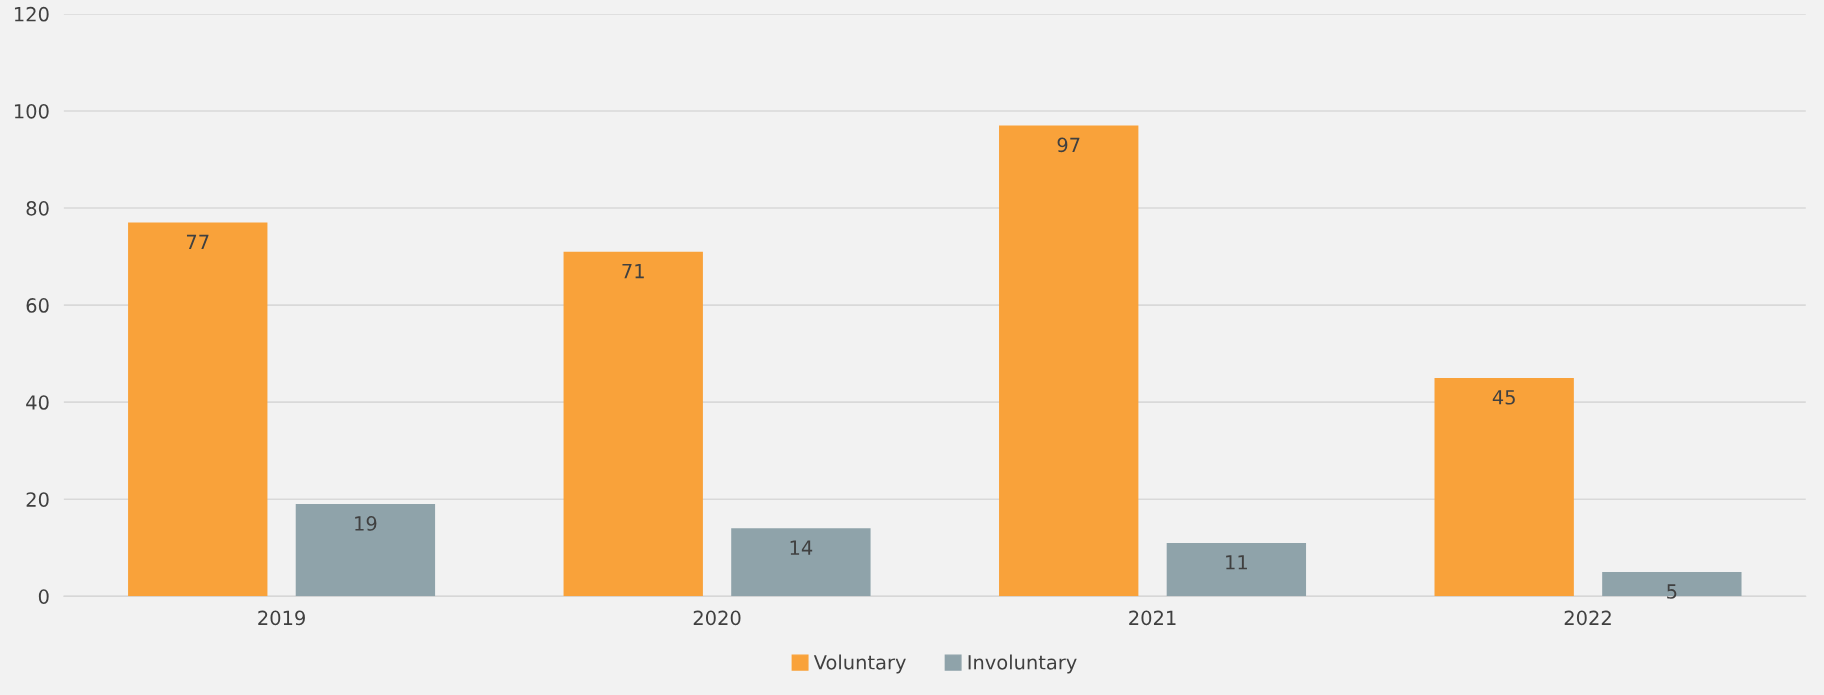 This screenshot has width=1824, height=695. What do you see at coordinates (43, 596) in the screenshot?
I see `y-tick-label: 0` at bounding box center [43, 596].